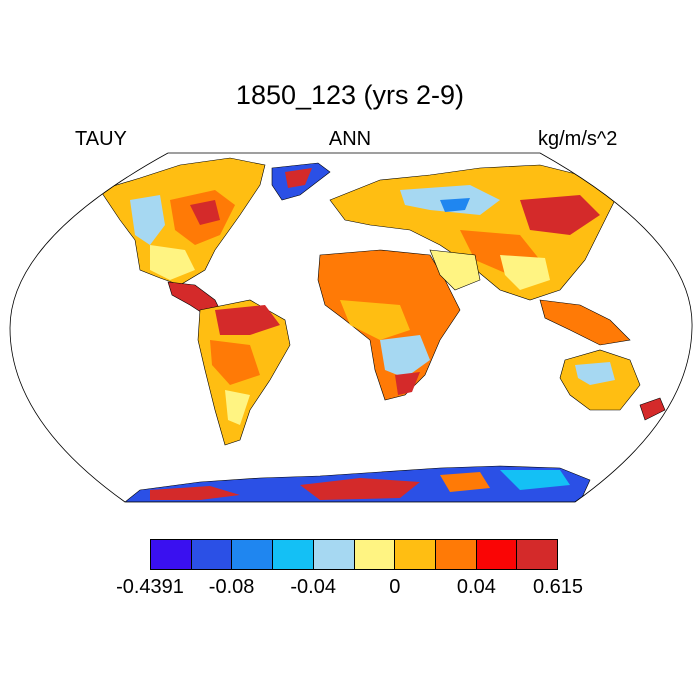 The image size is (700, 700). Describe the element at coordinates (172, 262) in the screenshot. I see `land-north-america-yellow` at that location.